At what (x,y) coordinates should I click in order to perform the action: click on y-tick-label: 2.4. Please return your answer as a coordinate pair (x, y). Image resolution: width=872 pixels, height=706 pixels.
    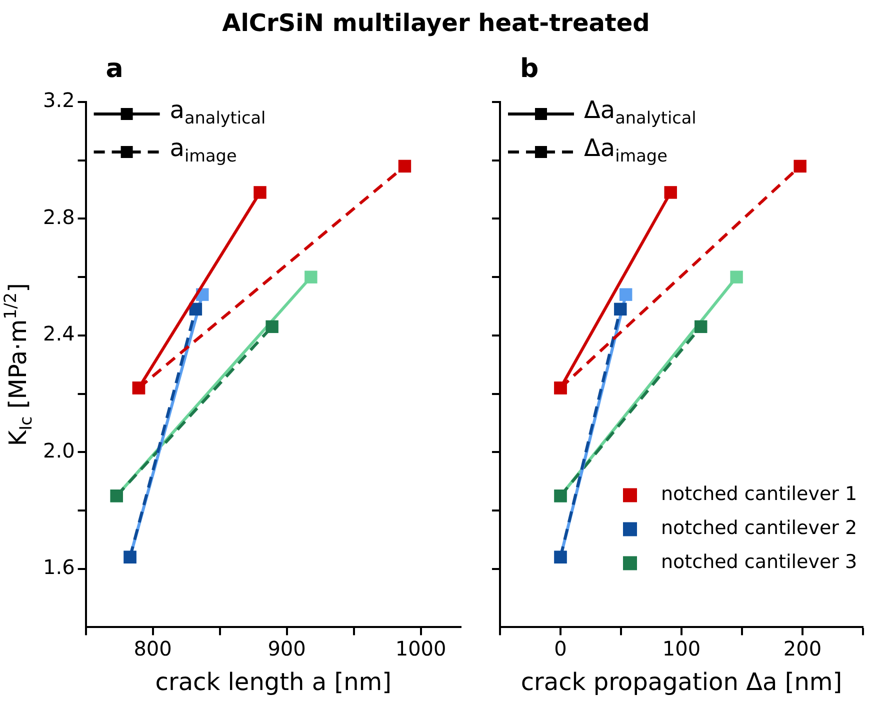
    Looking at the image, I should click on (58, 334).